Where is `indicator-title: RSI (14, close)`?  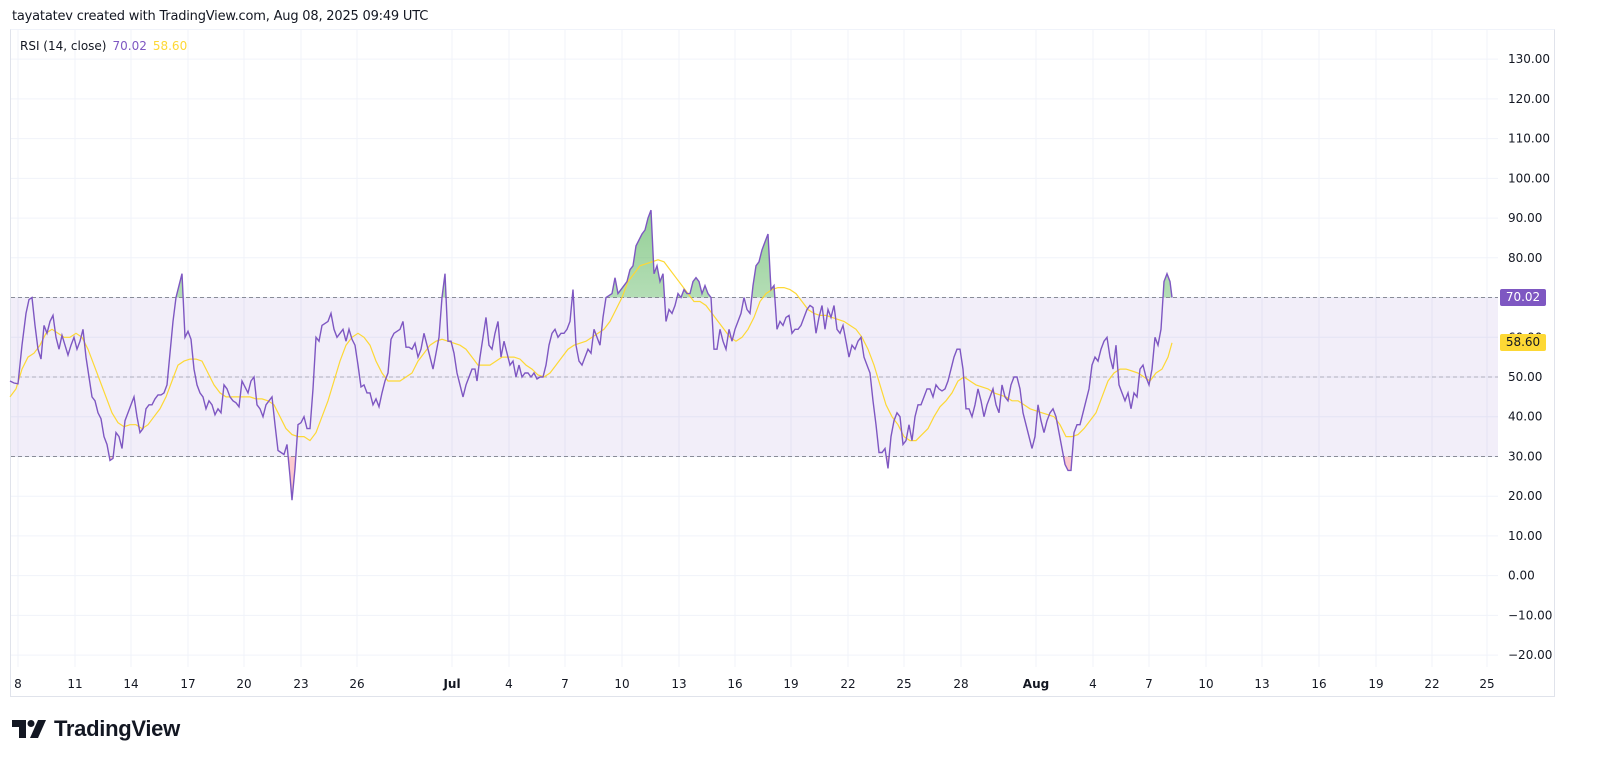
indicator-title: RSI (14, close) is located at coordinates (63, 46).